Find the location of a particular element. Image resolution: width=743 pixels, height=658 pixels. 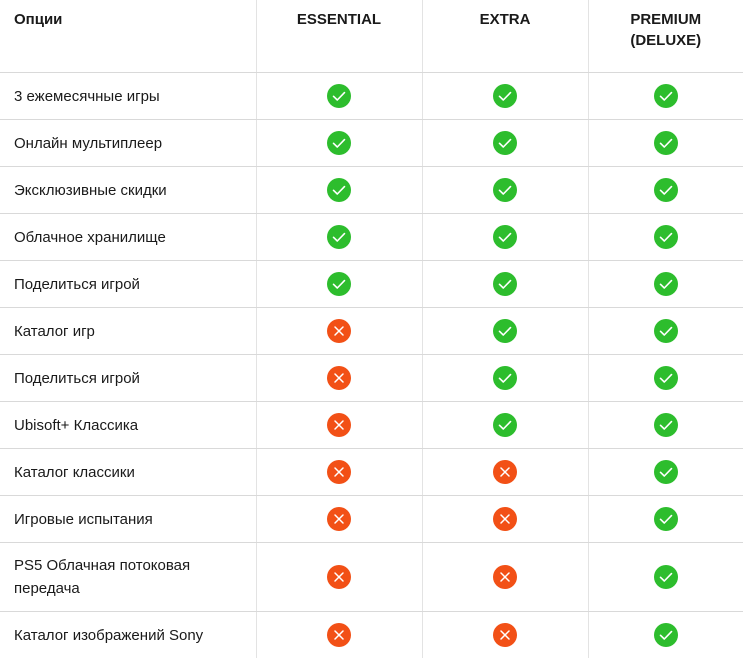

table-row: Каталог изображений Sony is located at coordinates (371, 635).